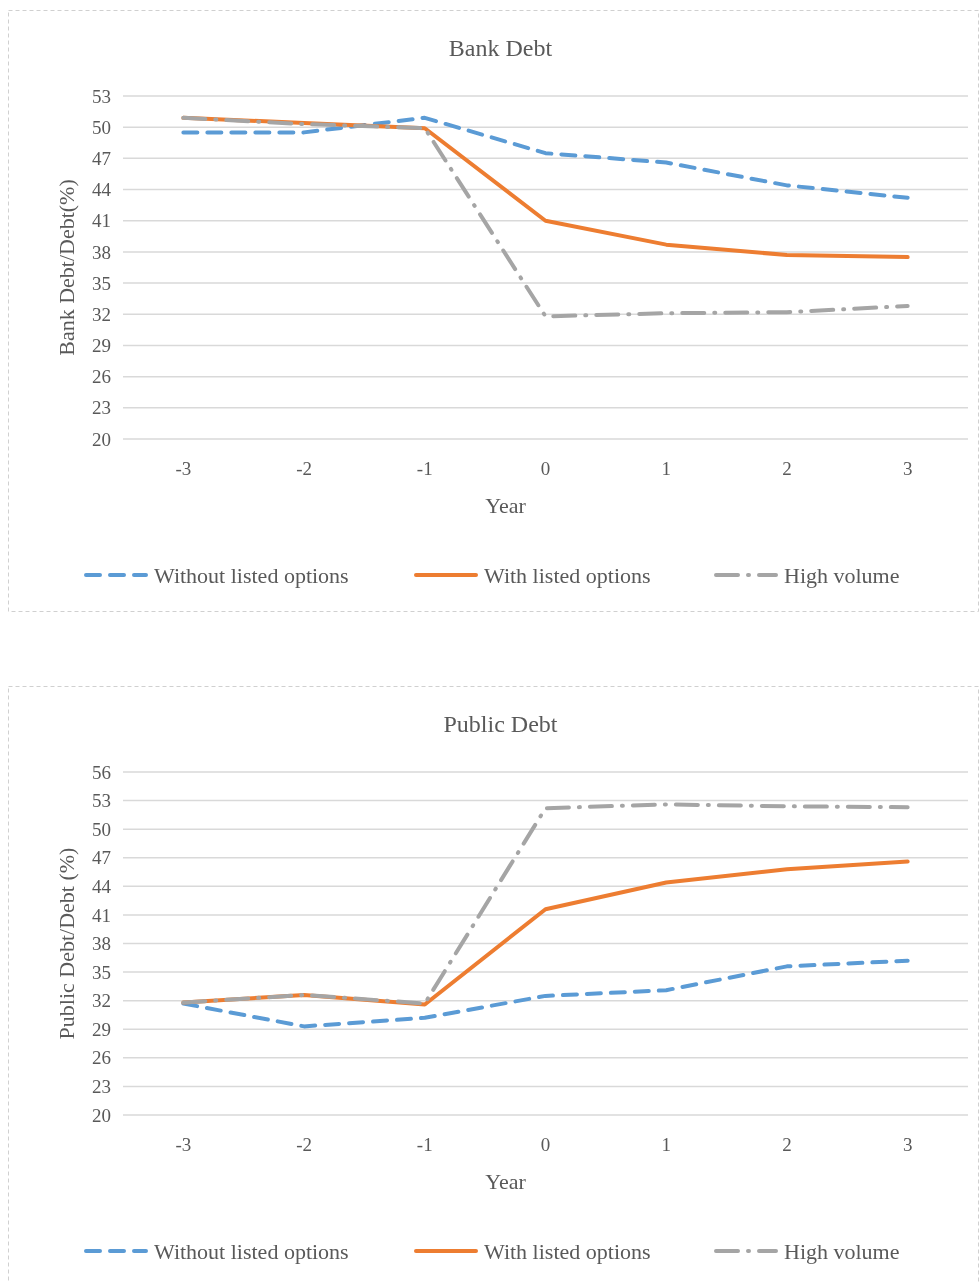 The height and width of the screenshot is (1282, 979). I want to click on y-axis-title: Bank Debt/Debt(%), so click(66, 267).